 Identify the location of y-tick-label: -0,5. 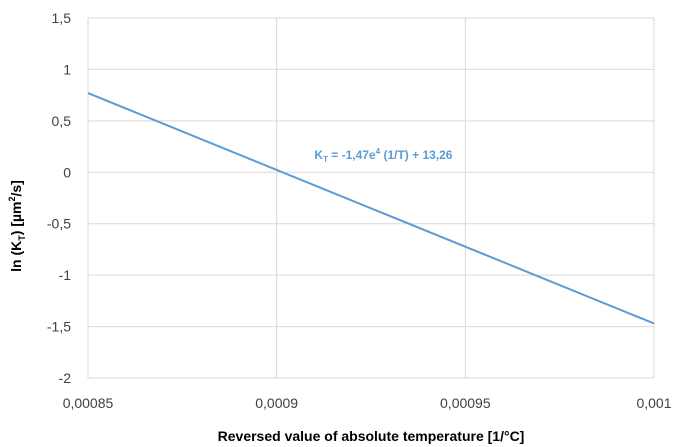
(59, 224).